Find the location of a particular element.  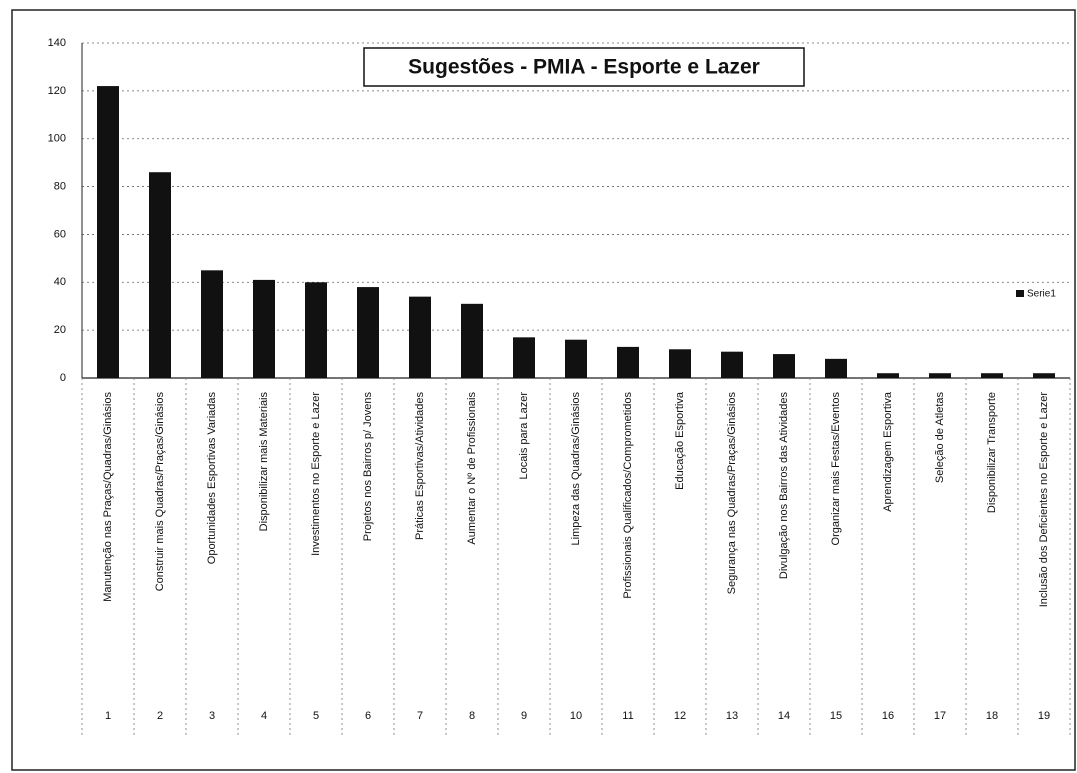

x-category-number: 9 is located at coordinates (524, 716).